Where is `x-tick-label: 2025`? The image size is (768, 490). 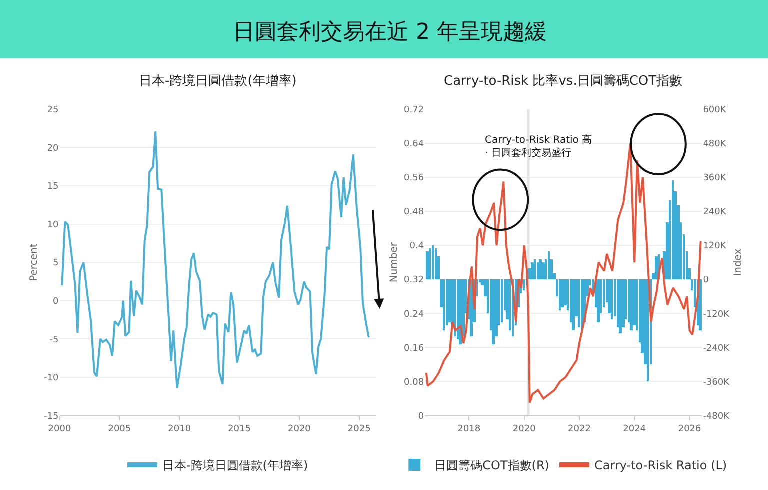 x-tick-label: 2025 is located at coordinates (359, 429).